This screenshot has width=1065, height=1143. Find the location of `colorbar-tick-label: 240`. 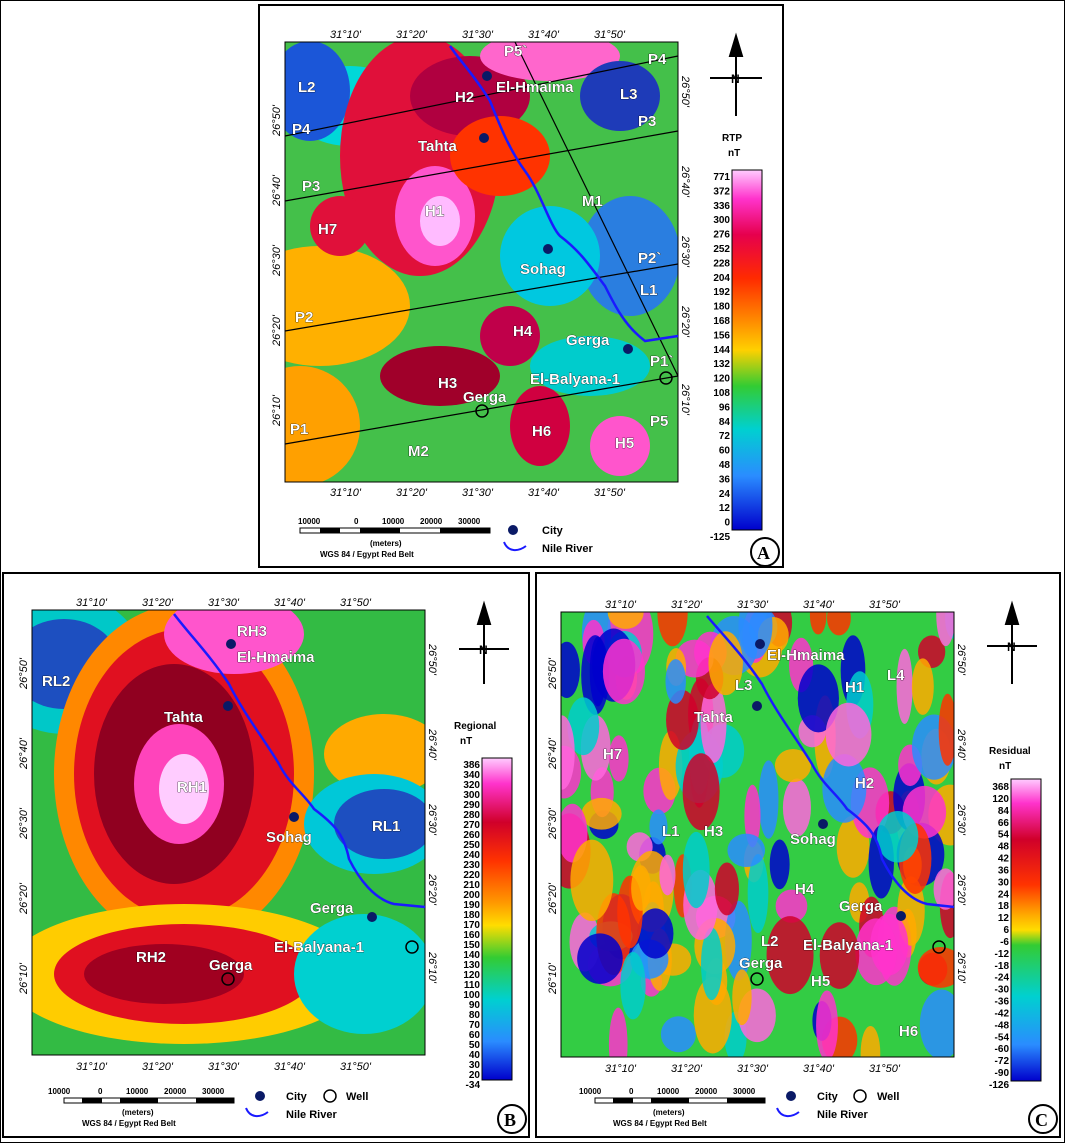

colorbar-tick-label: 240 is located at coordinates (471, 855).